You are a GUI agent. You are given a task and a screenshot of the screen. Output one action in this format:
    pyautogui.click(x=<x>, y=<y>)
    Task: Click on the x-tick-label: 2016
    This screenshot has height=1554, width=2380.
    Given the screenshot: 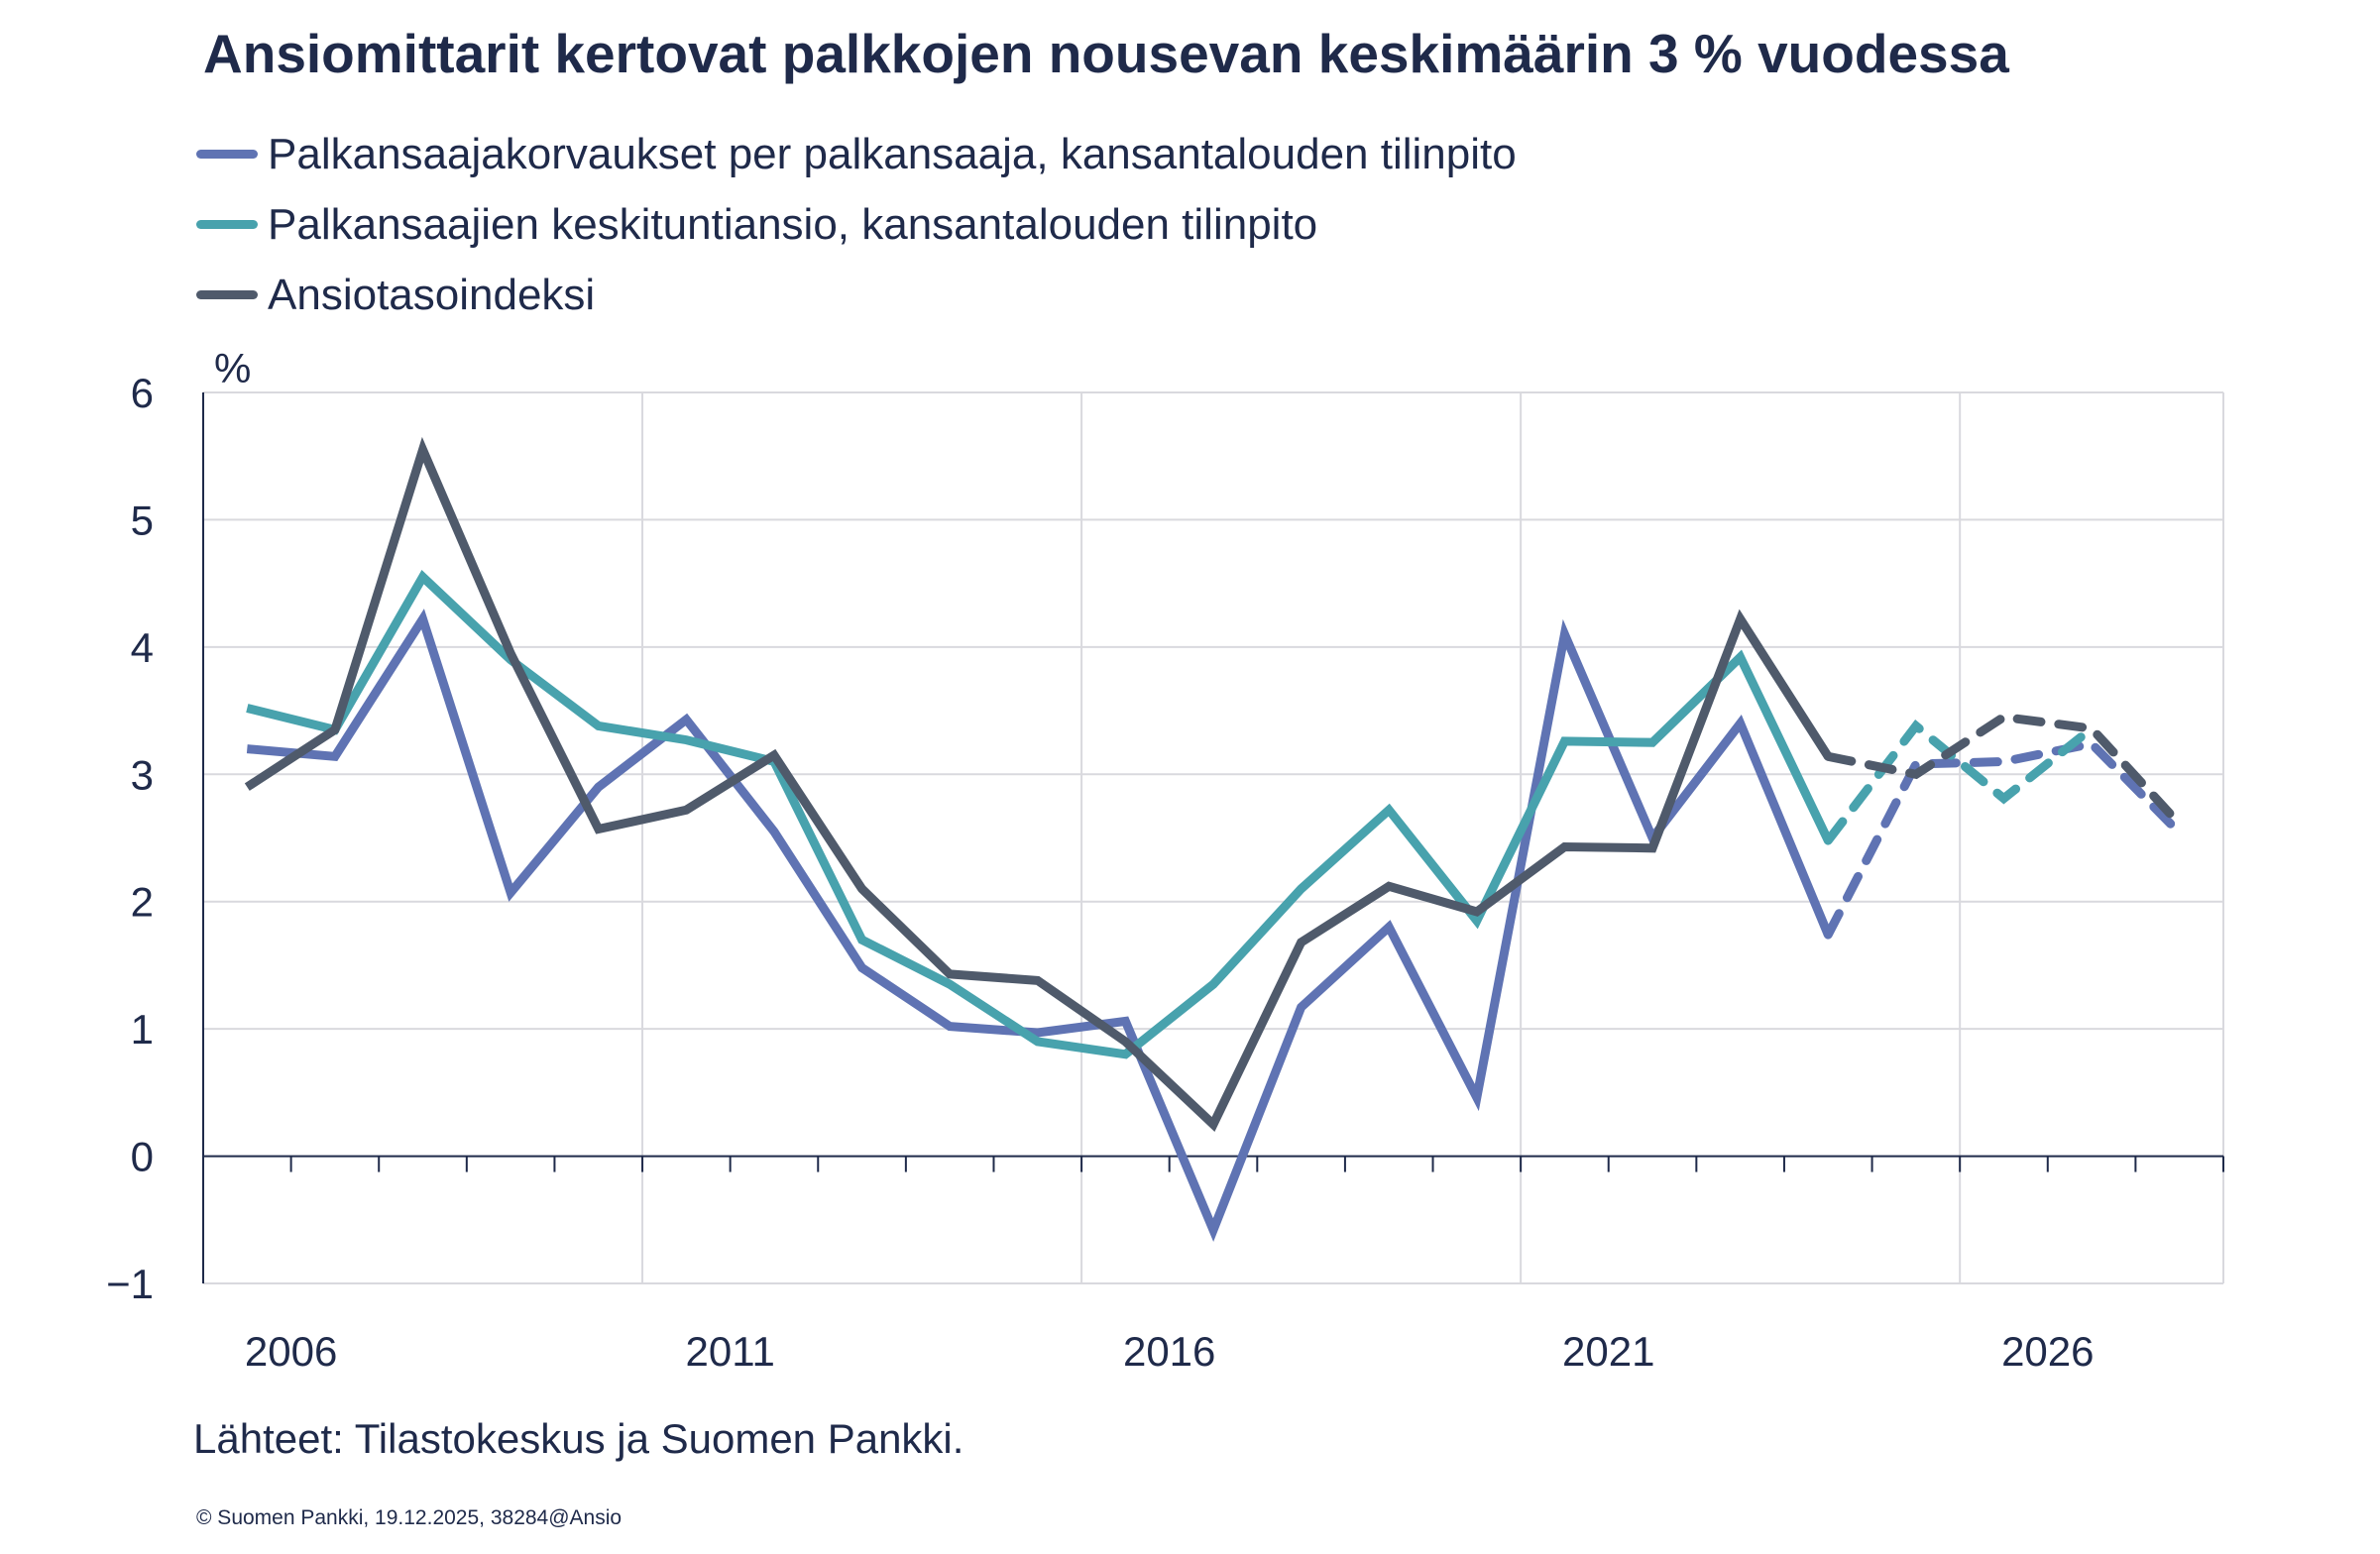 What is the action you would take?
    pyautogui.click(x=1169, y=1351)
    